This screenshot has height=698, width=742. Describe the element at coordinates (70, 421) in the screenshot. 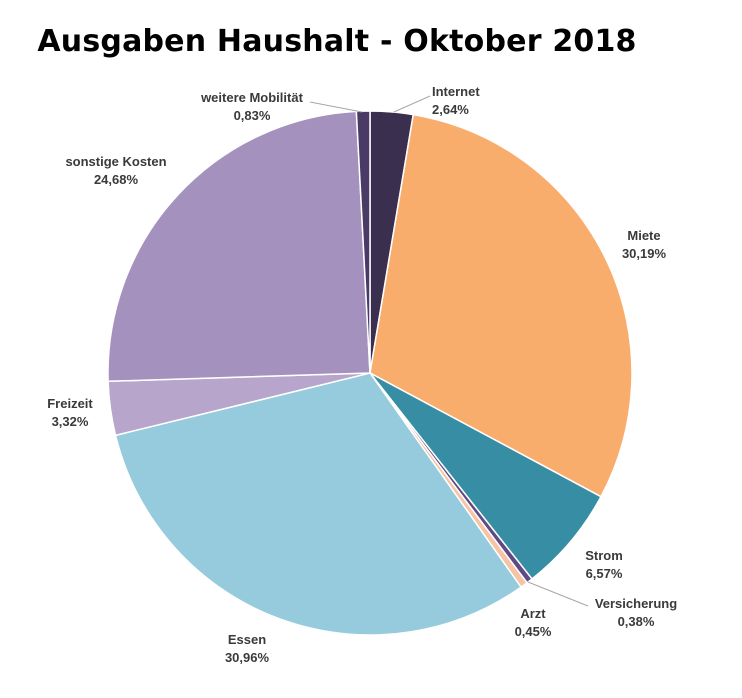

I see `slice-percent-freizeit: 3,32%` at that location.